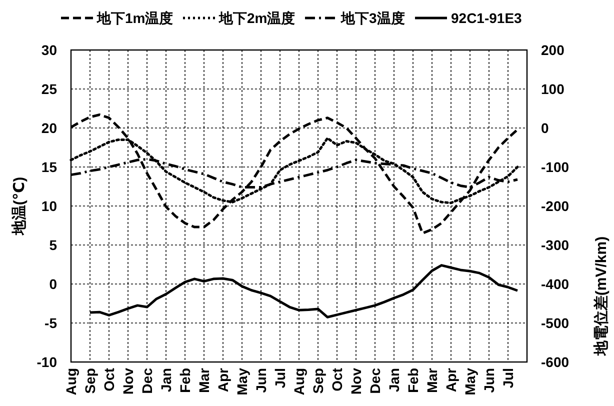  I want to click on legend-label: 92C1-91E3, so click(486, 18).